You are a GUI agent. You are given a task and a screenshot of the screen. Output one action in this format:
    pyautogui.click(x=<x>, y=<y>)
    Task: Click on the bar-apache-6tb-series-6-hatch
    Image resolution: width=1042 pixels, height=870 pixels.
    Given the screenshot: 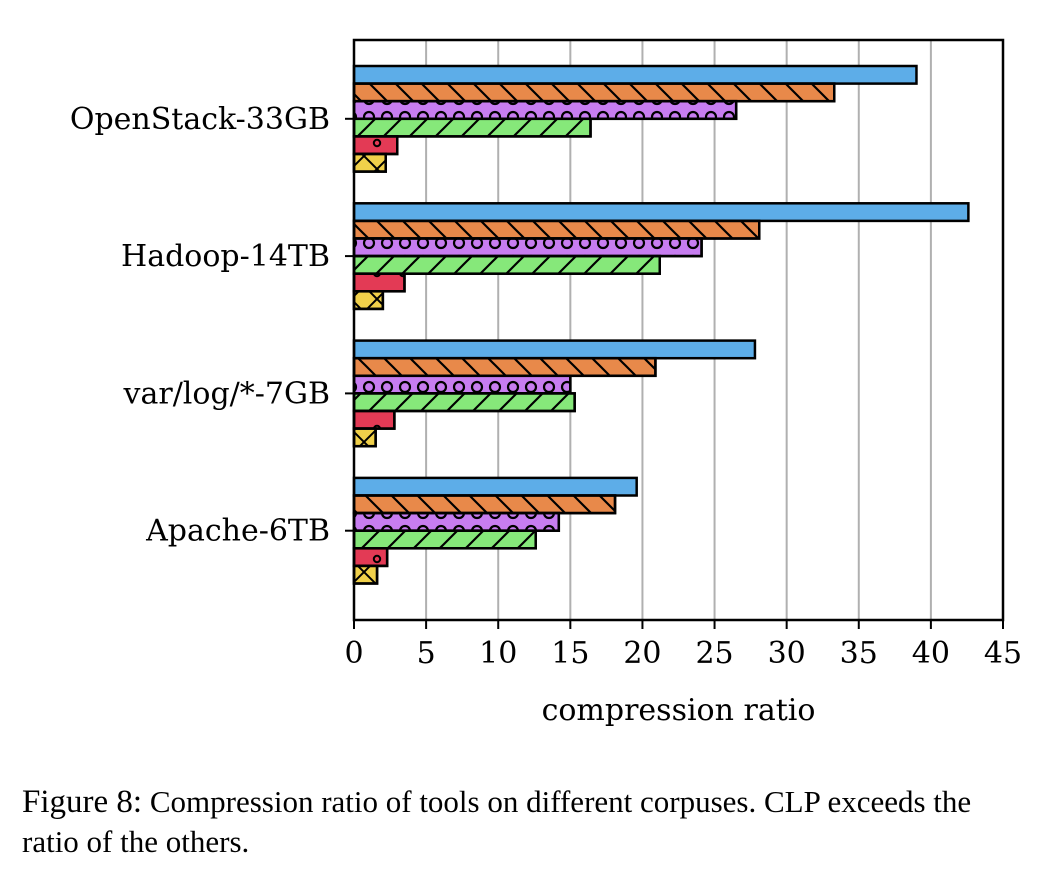 What is the action you would take?
    pyautogui.click(x=365, y=574)
    